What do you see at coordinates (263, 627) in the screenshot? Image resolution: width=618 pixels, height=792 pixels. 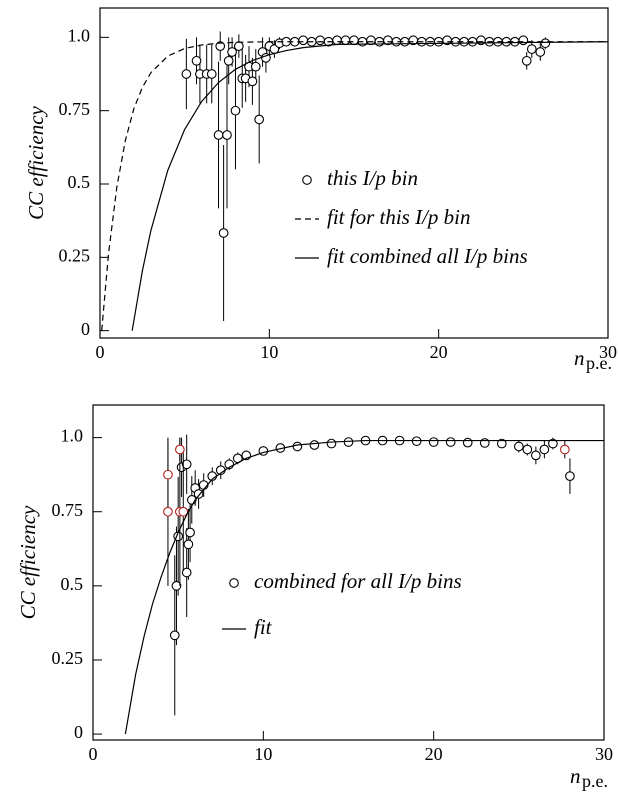 I see `legend-label: fit` at bounding box center [263, 627].